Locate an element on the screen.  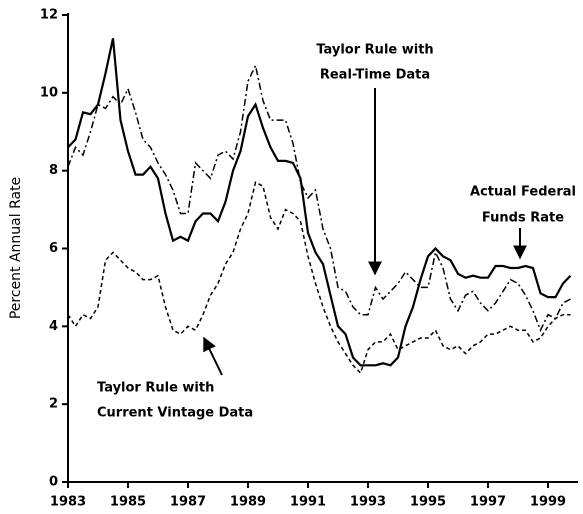
x-tick-label: 1997 is located at coordinates (488, 502).